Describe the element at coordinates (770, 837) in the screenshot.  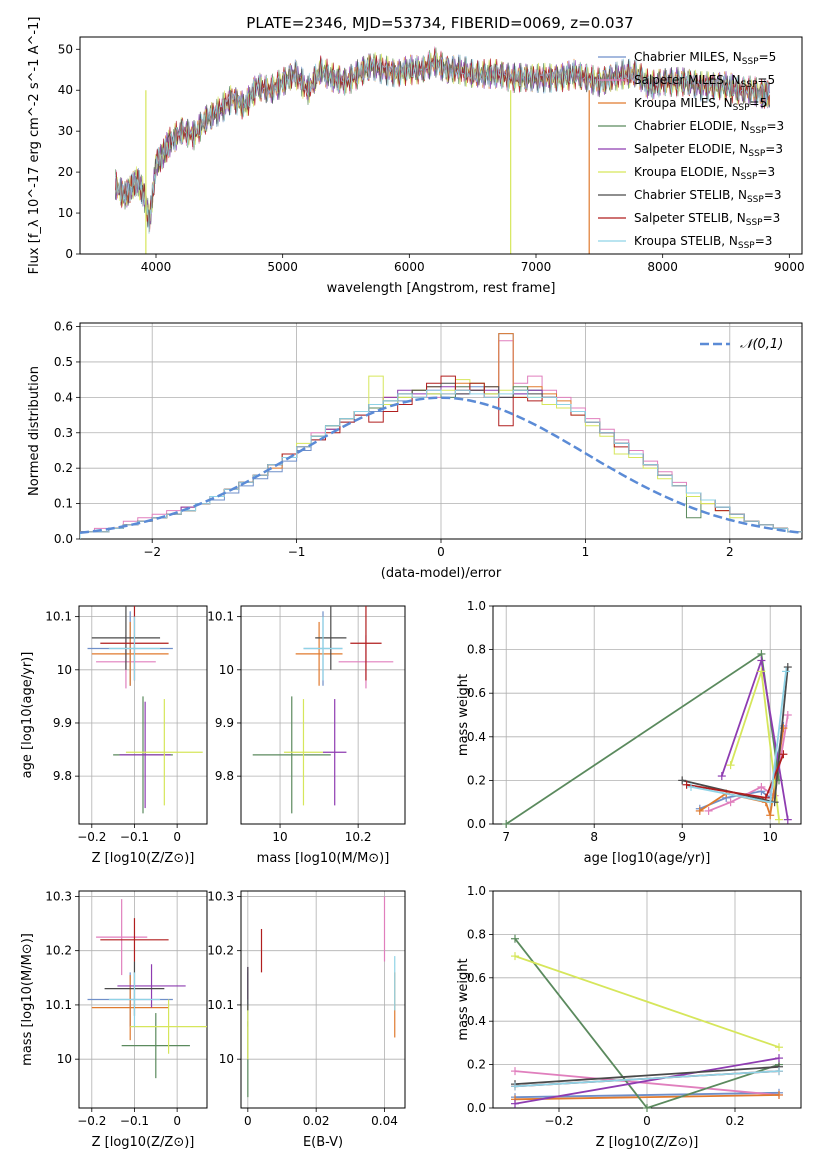
I see `weight-vs-age-xtick-label: 10` at that location.